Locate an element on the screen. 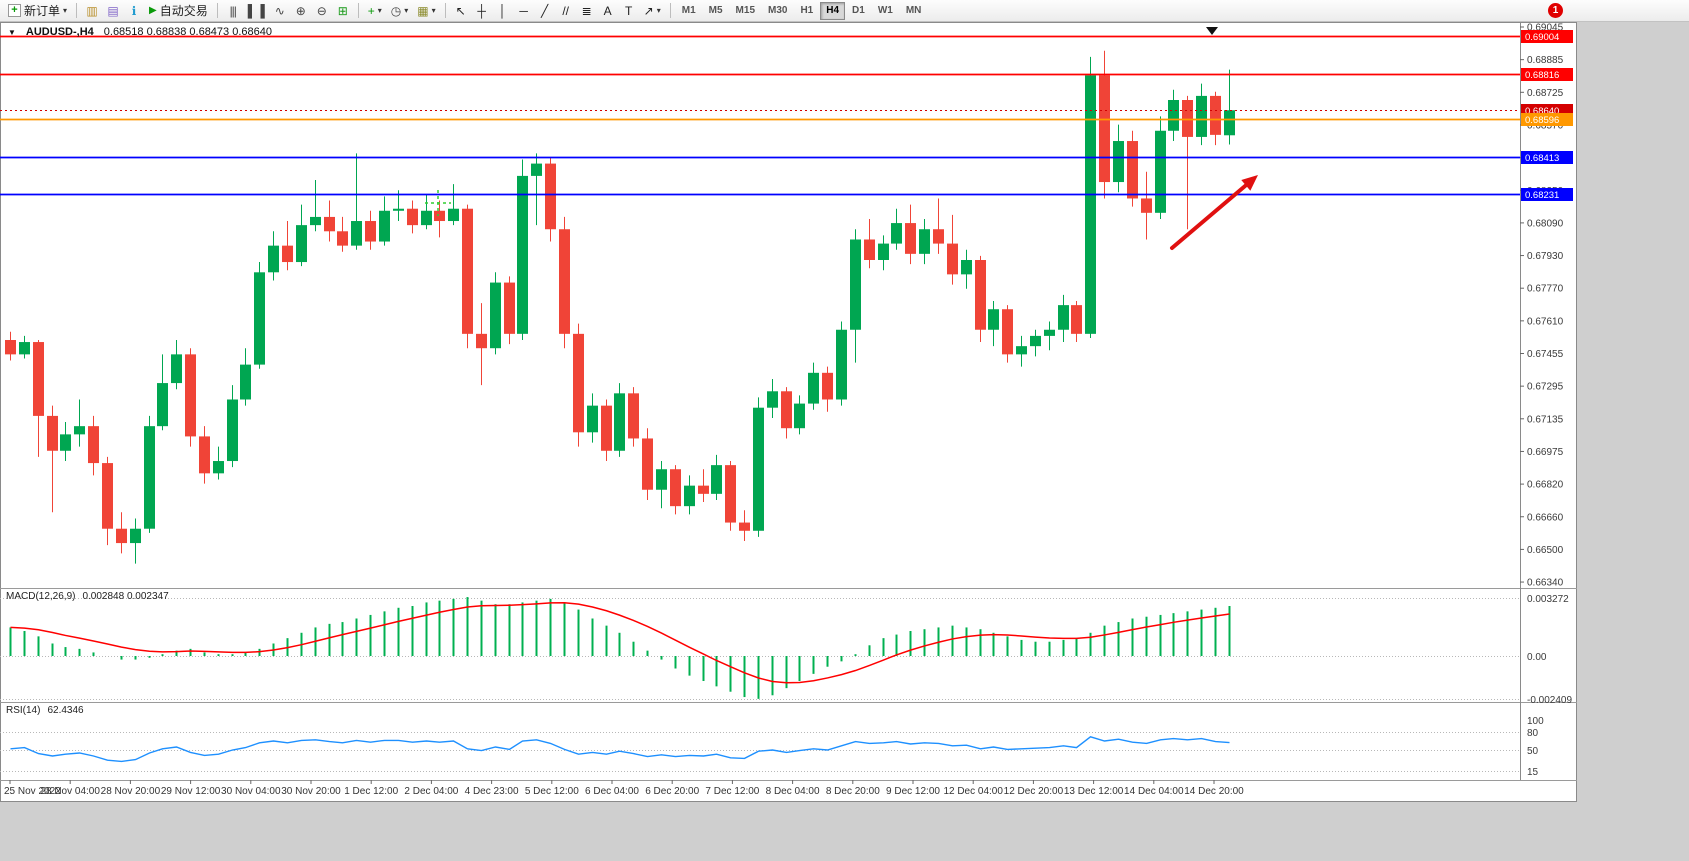 This screenshot has height=861, width=1689. rsi-value: 62.4346 is located at coordinates (65, 710).